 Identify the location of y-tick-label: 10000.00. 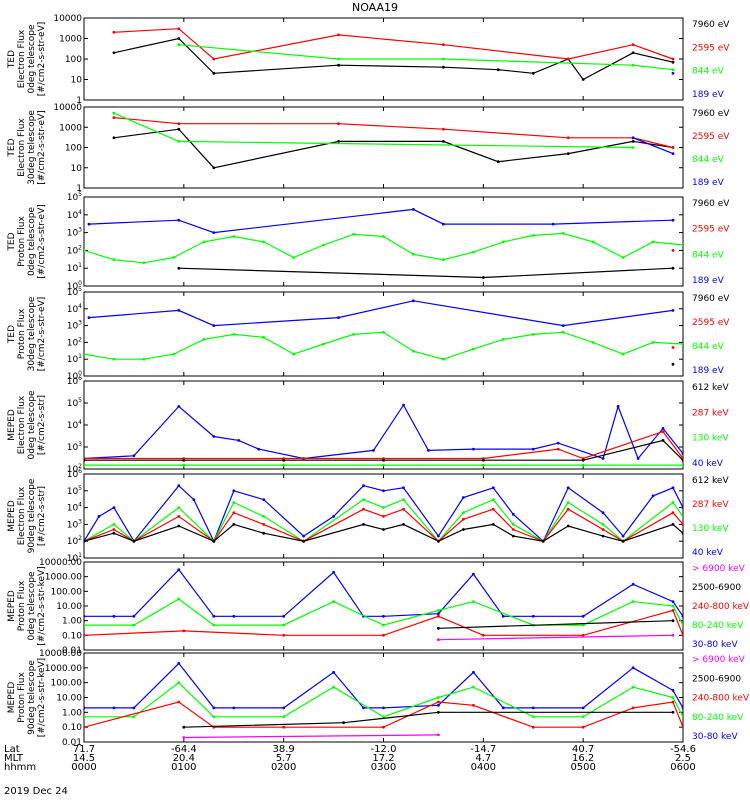
(60, 654).